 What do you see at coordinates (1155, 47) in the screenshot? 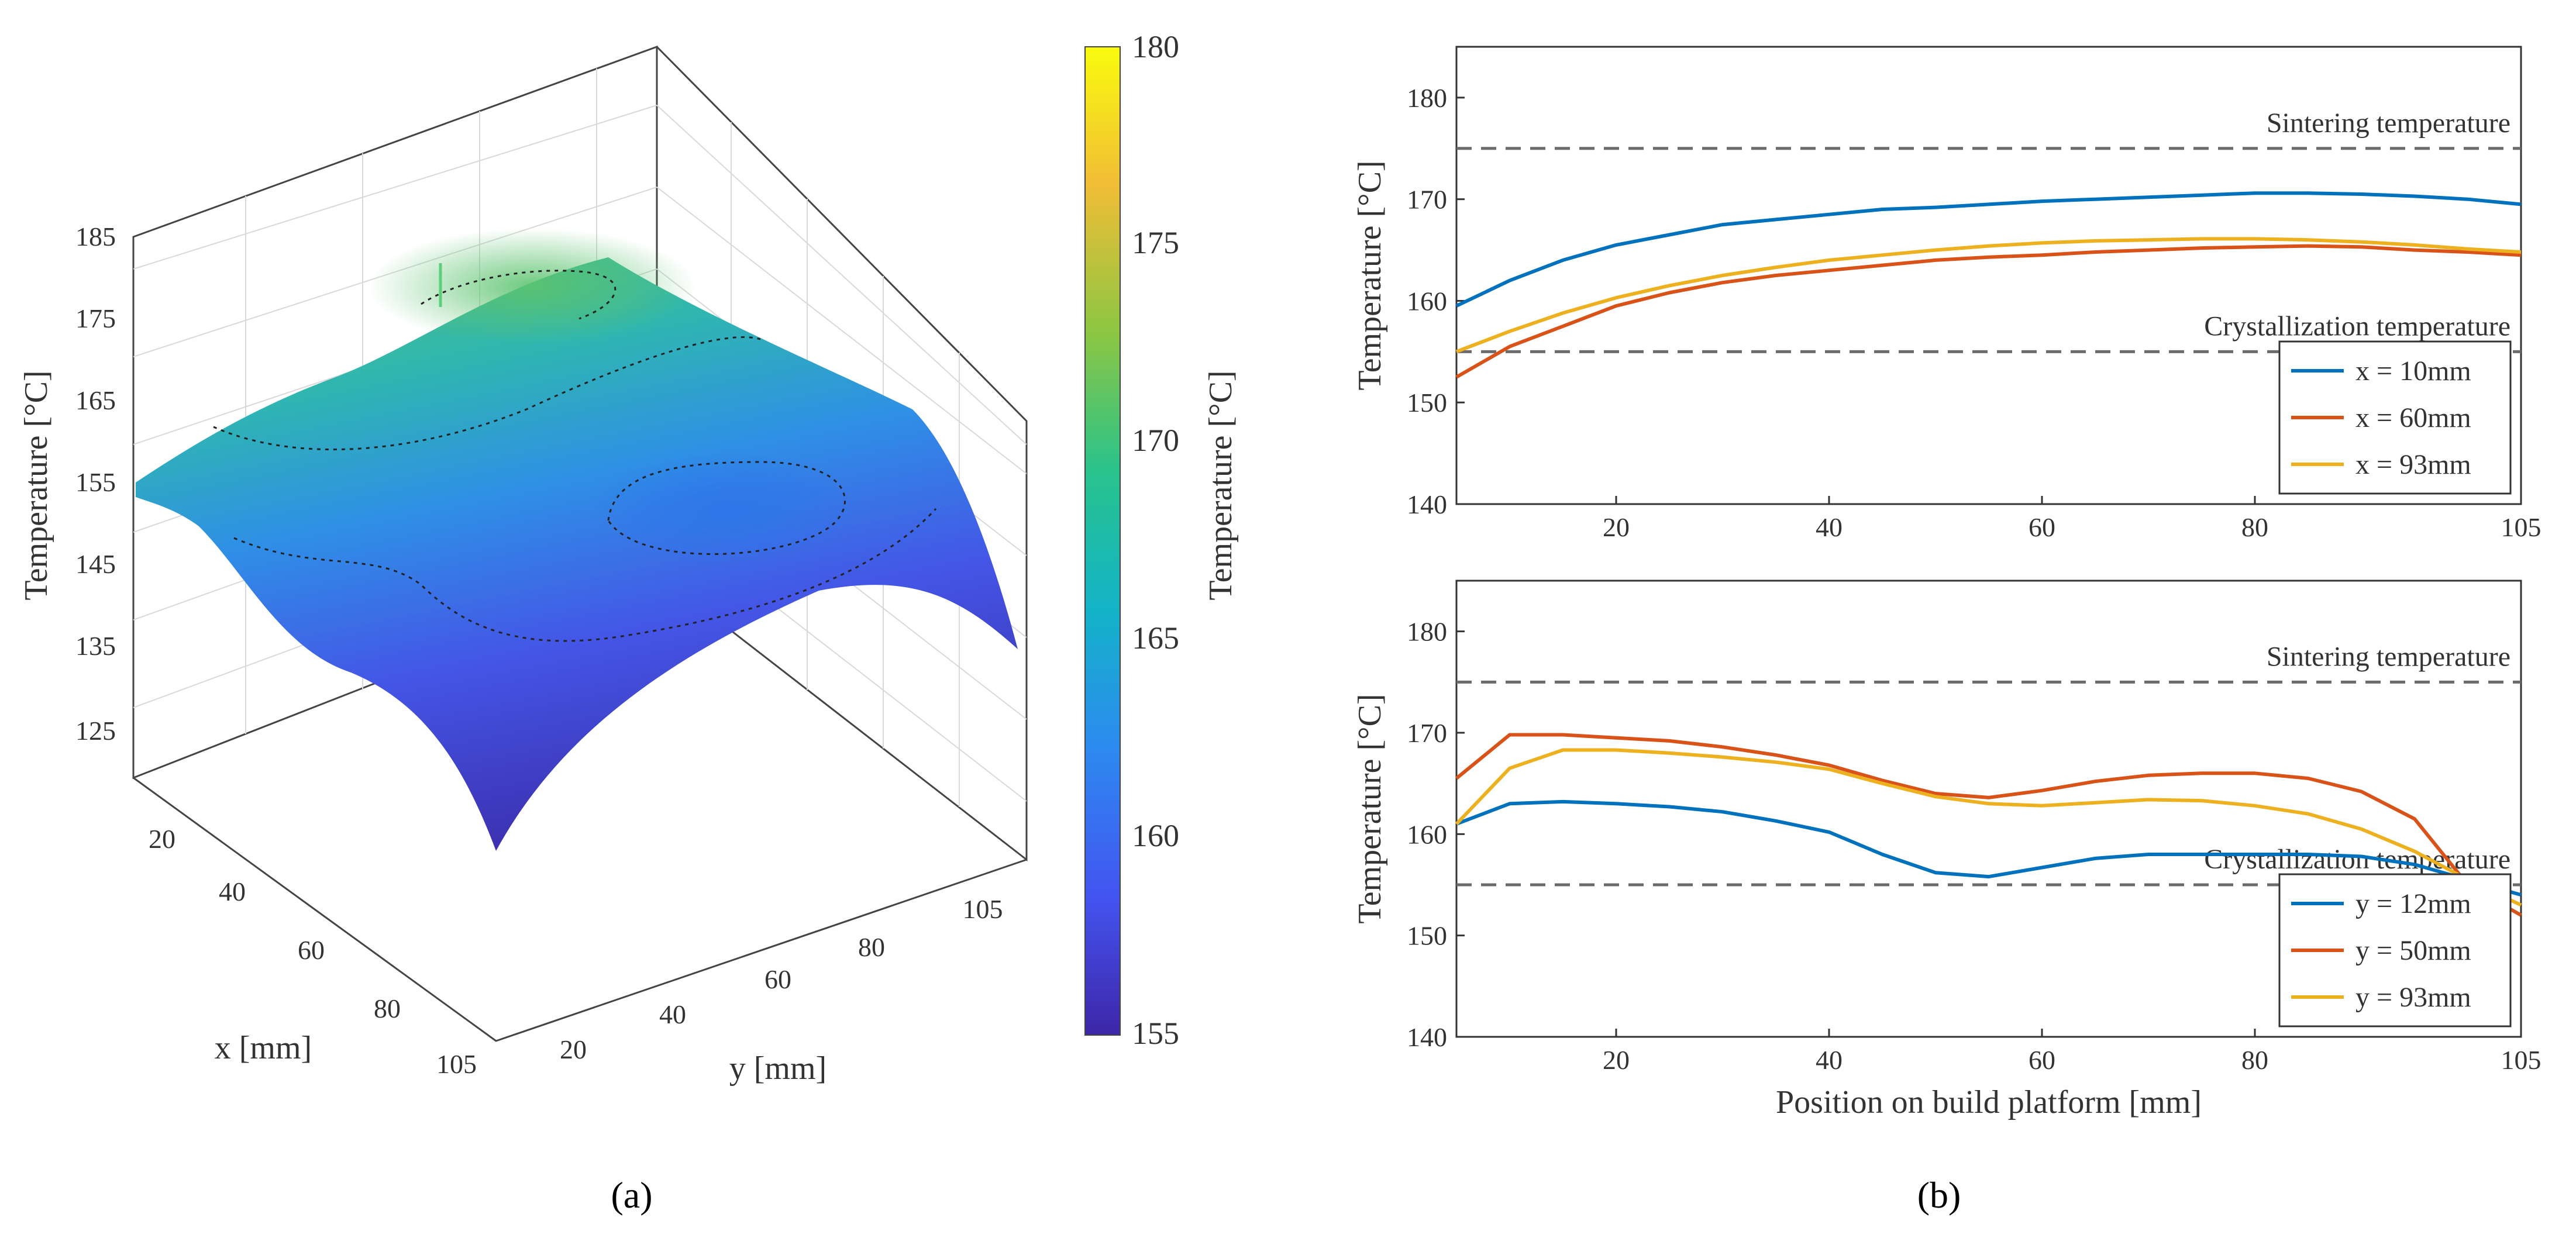
I see `colorbar-tick: 180` at bounding box center [1155, 47].